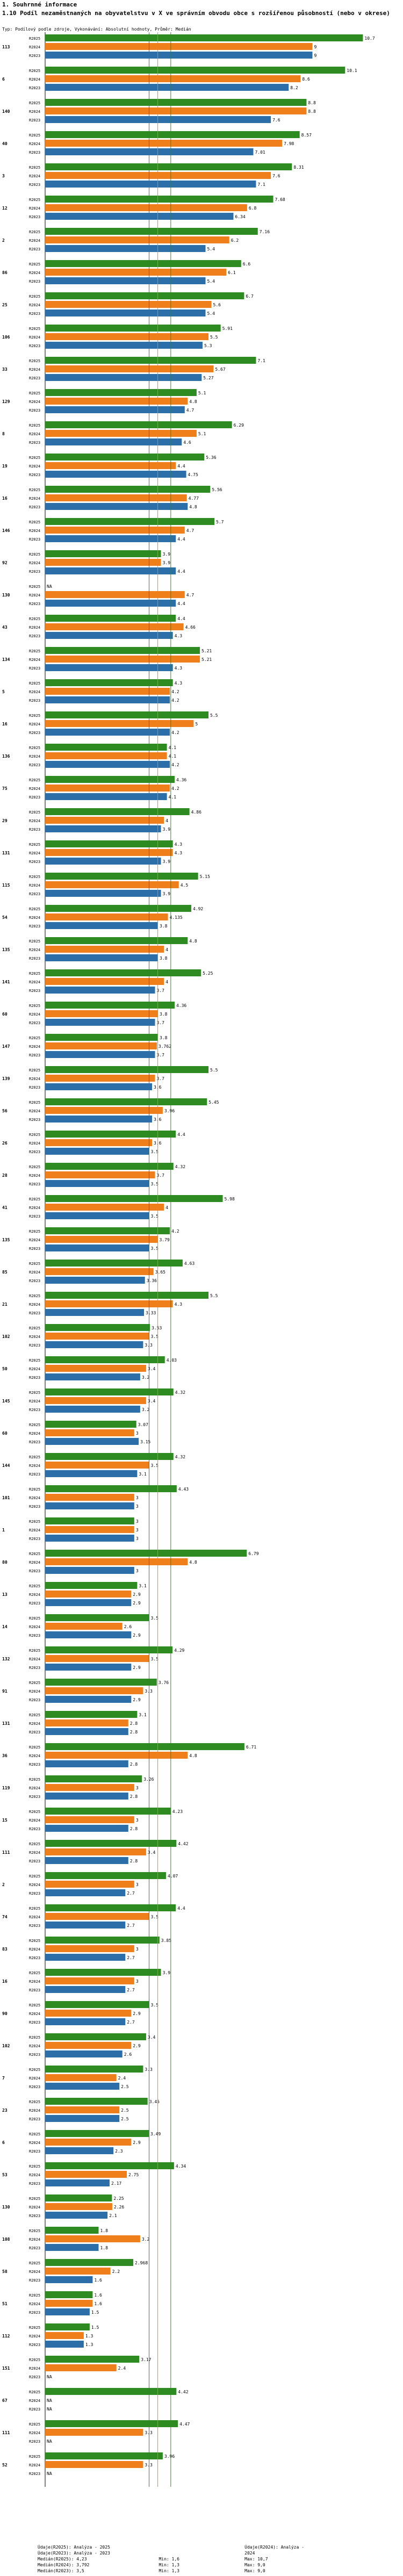  Describe the element at coordinates (137, 1594) in the screenshot. I see `data-label: 2.9` at that location.